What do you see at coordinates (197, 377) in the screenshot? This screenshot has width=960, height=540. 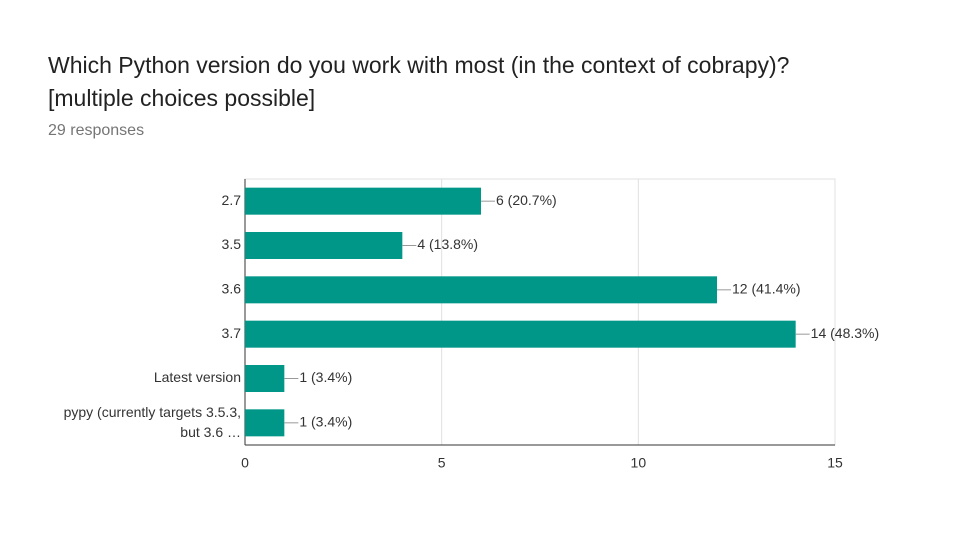 I see `y-tick-label: Latest version` at bounding box center [197, 377].